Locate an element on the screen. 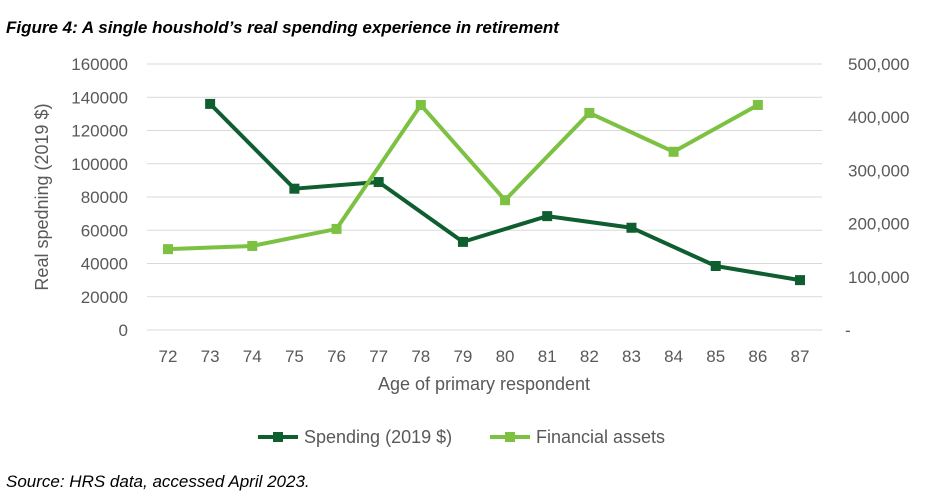  x-tick-label: 76 is located at coordinates (336, 356).